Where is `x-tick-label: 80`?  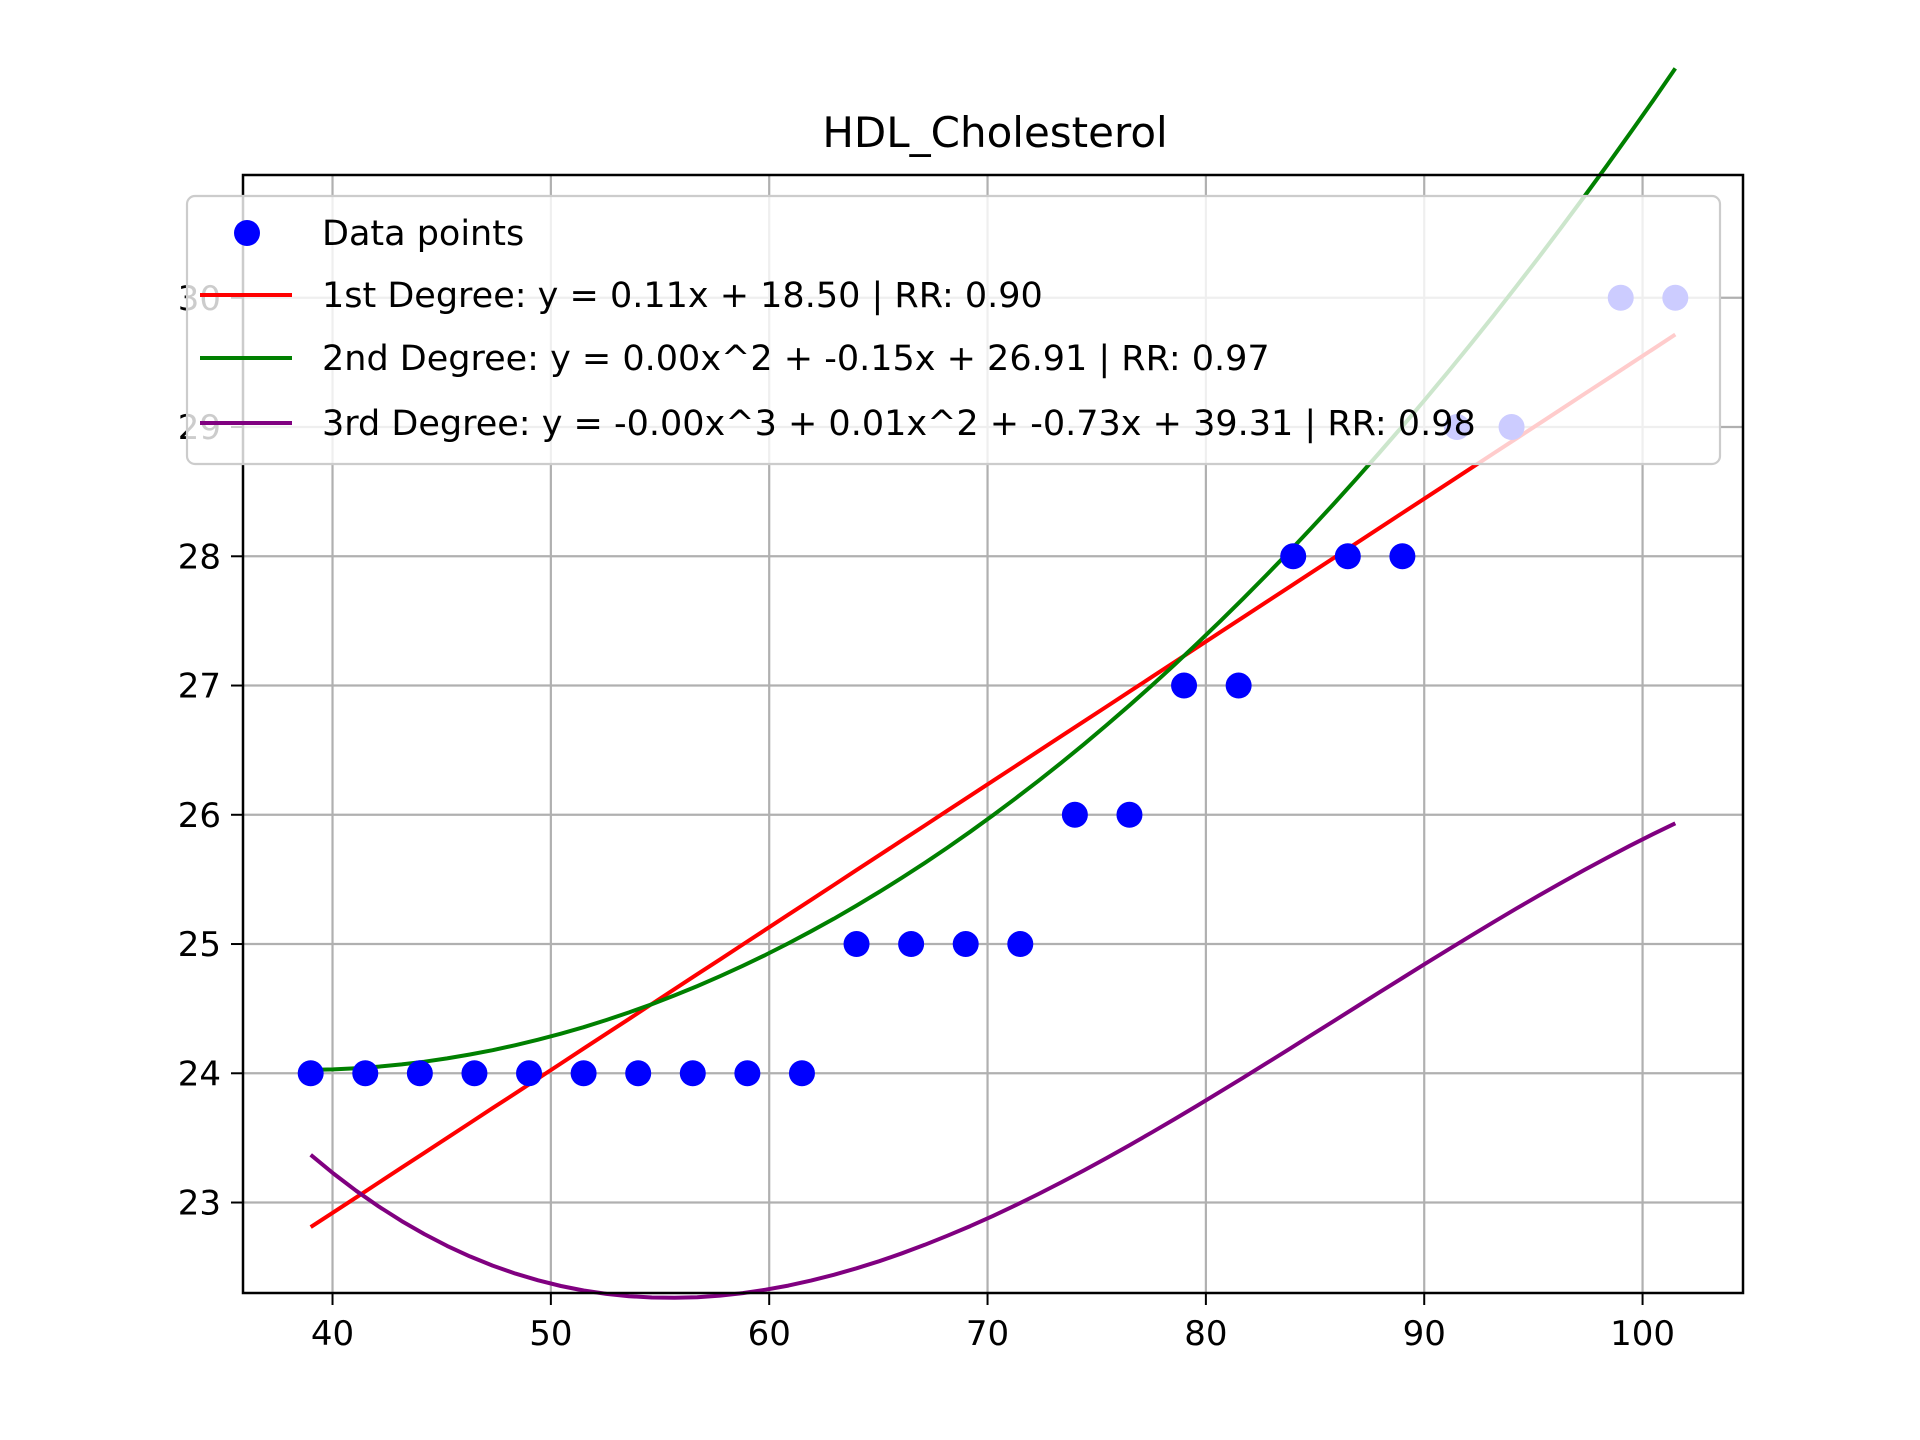 x-tick-label: 80 is located at coordinates (1205, 1334).